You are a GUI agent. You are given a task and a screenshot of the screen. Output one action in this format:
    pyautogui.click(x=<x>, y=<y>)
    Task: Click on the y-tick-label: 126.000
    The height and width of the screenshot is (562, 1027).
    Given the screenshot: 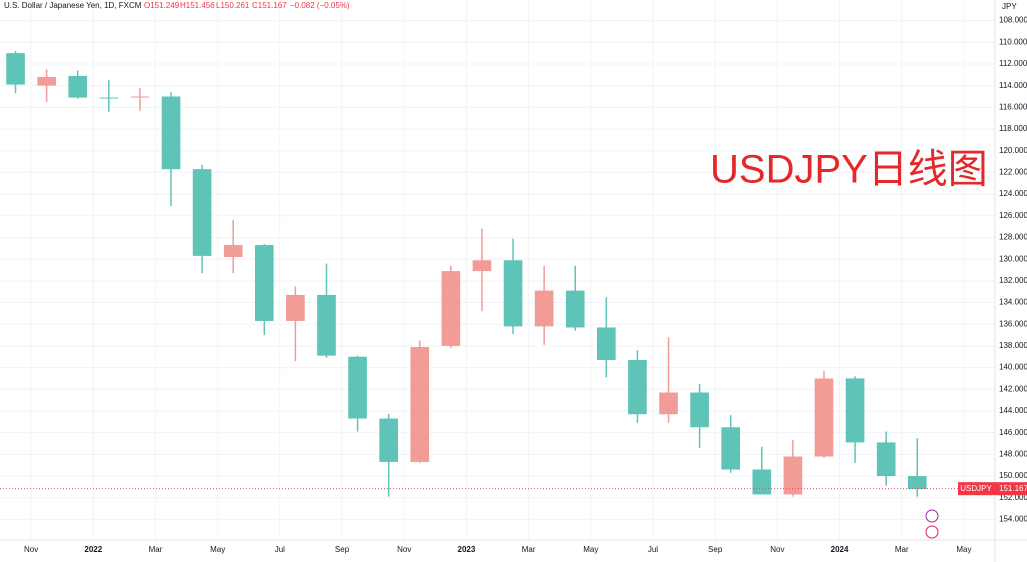 What is the action you would take?
    pyautogui.click(x=1013, y=215)
    